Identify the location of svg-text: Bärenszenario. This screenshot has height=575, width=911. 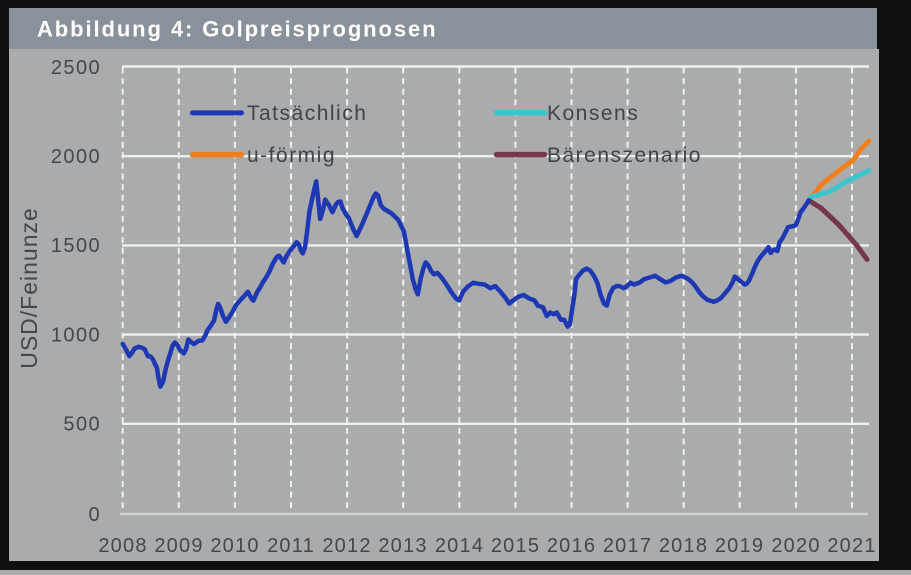
(624, 155).